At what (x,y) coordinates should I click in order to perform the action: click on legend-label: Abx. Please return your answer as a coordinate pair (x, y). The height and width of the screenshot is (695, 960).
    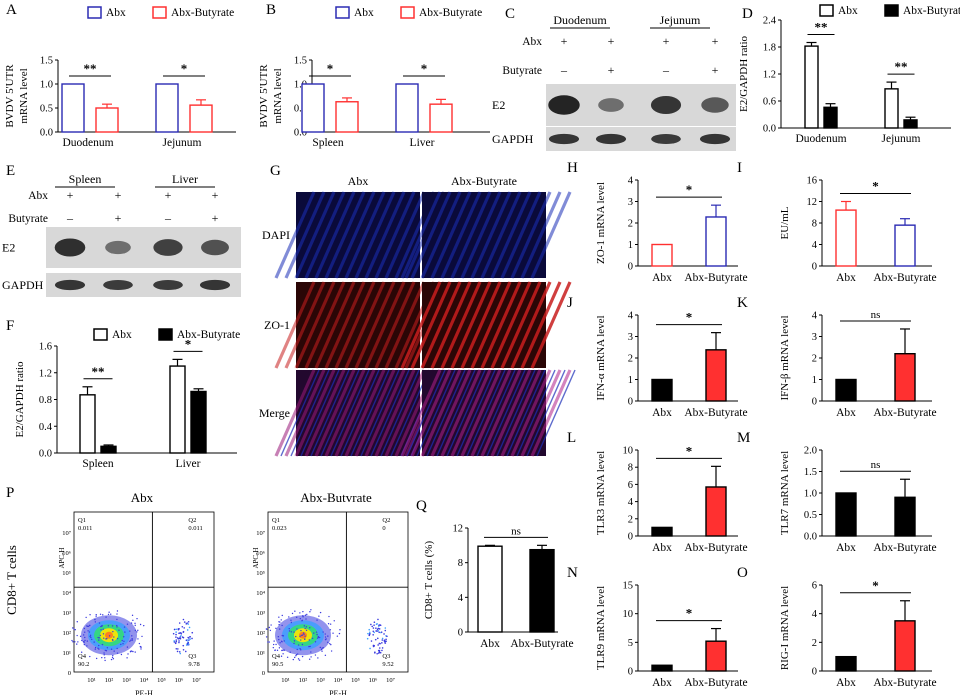
    Looking at the image, I should click on (122, 335).